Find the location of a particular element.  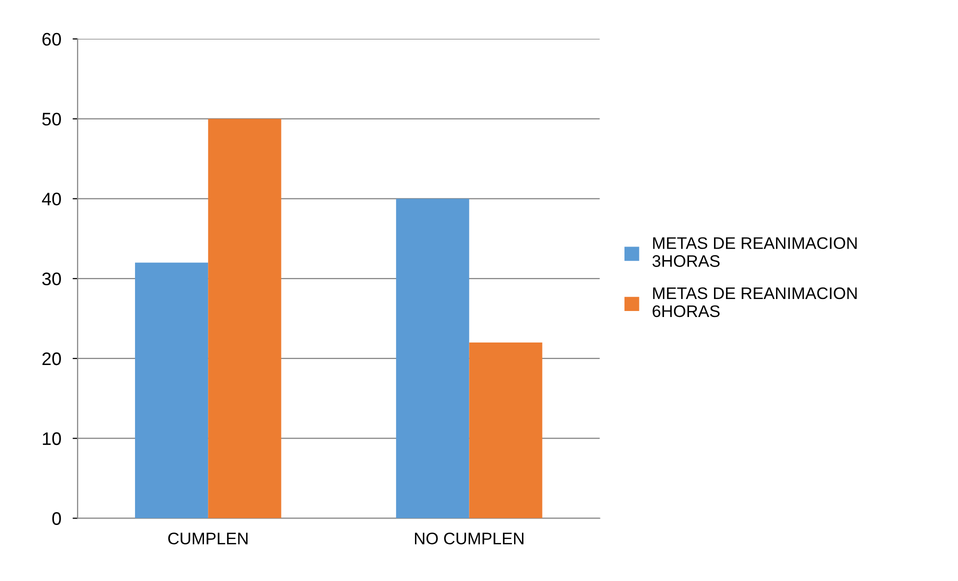

y-tick-label: 40 is located at coordinates (51, 199).